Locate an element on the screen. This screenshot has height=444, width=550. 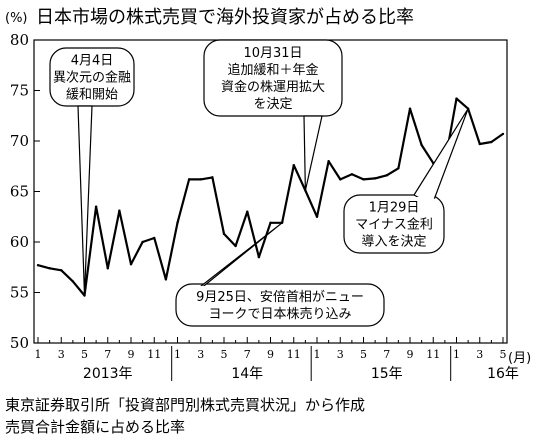
y-unit-label: (%) is located at coordinates (16, 18).